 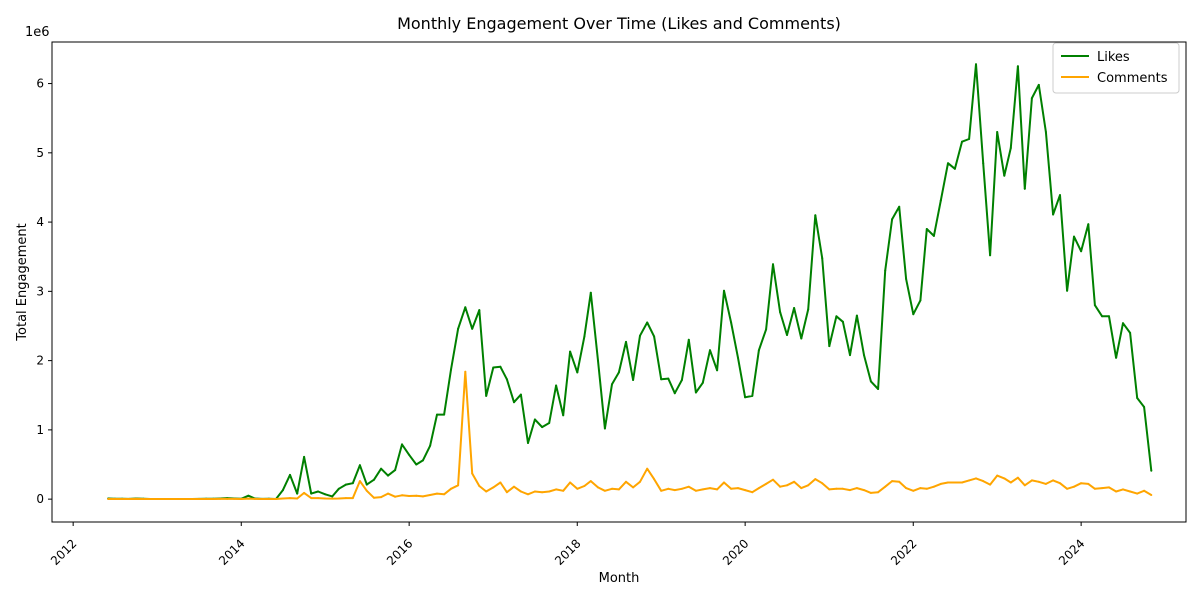 I want to click on y-tick-label: 0, so click(x=40, y=499).